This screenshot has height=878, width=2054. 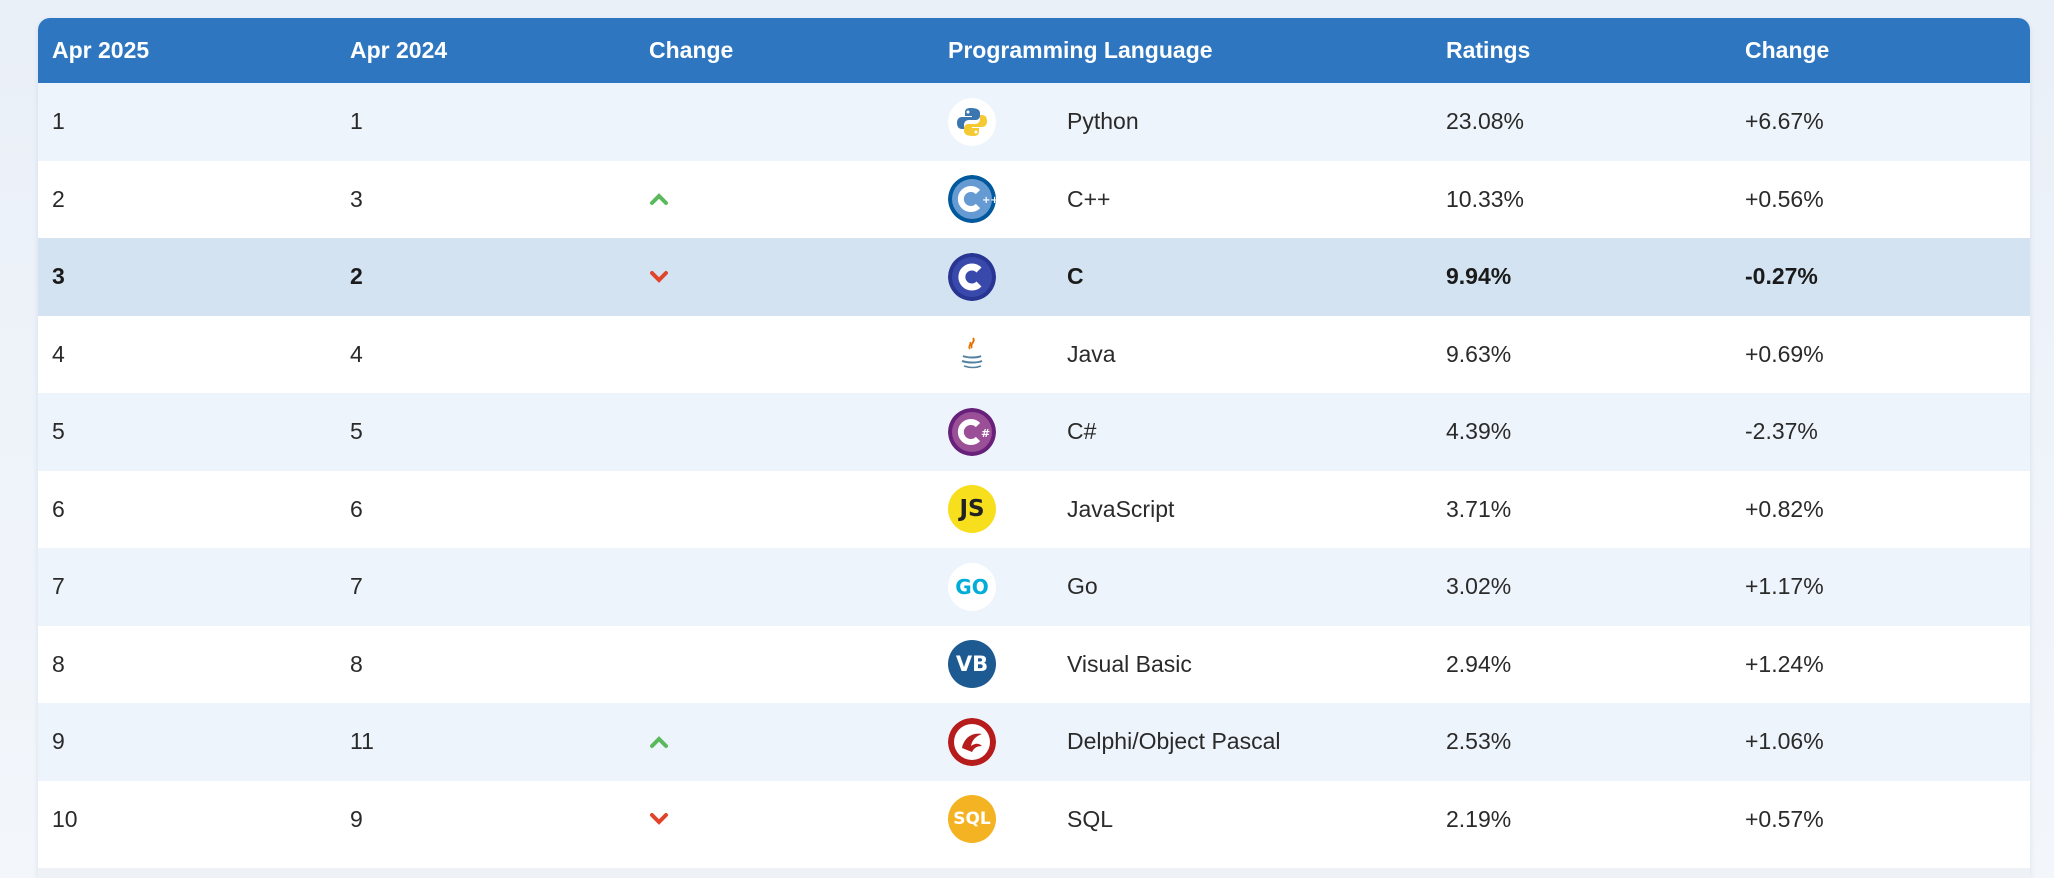 What do you see at coordinates (1034, 199) in the screenshot?
I see `table-row: 2 3 ++ C++ 10.33% +0.56%` at bounding box center [1034, 199].